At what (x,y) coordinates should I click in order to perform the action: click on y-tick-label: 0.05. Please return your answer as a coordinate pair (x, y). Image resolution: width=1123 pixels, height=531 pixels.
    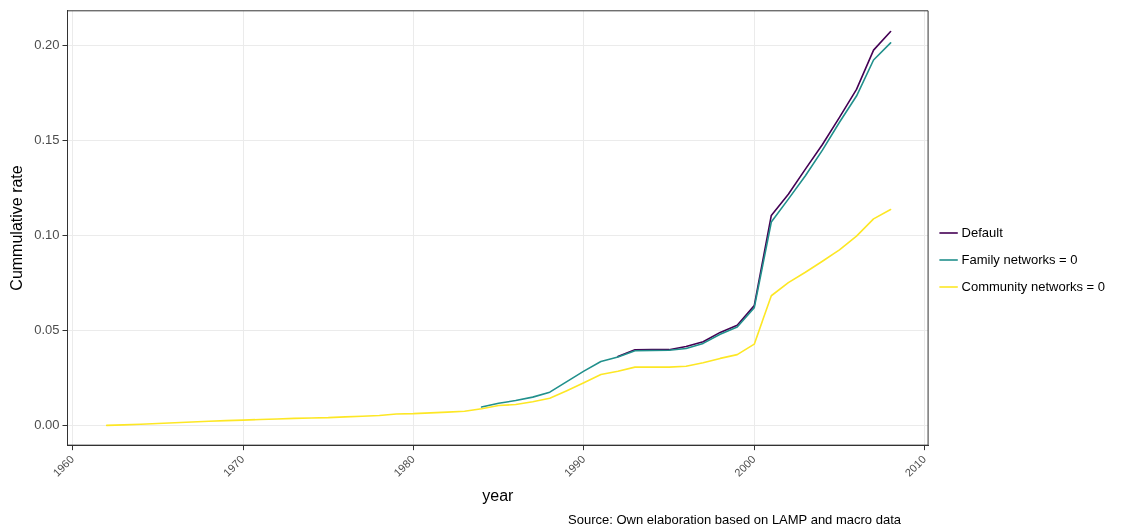
    Looking at the image, I should click on (47, 330).